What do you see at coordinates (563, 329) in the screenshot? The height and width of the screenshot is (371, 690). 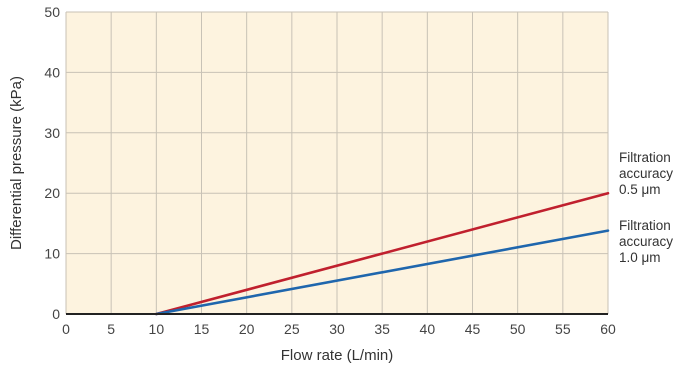 I see `x-tick-label: 55` at bounding box center [563, 329].